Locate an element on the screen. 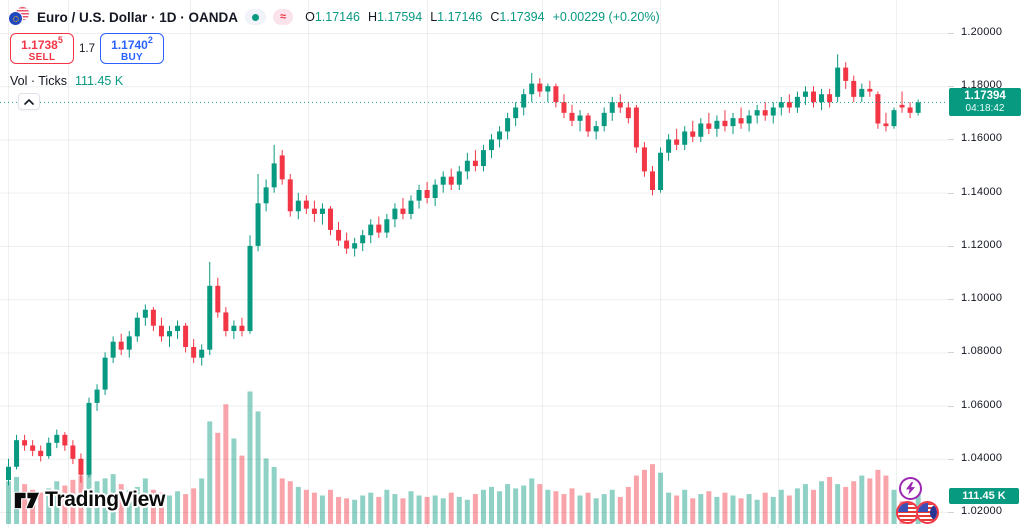 The height and width of the screenshot is (528, 1024). indicator-title: Vol · Ticks is located at coordinates (38, 81).